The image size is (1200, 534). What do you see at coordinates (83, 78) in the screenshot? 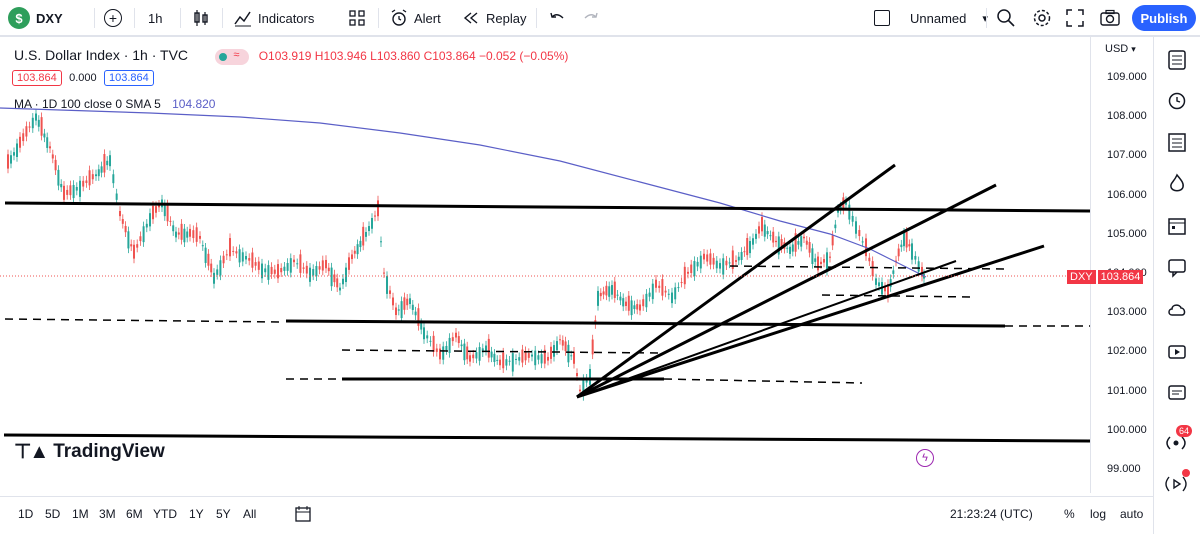
I see `spread-value: 0.000` at bounding box center [83, 78].